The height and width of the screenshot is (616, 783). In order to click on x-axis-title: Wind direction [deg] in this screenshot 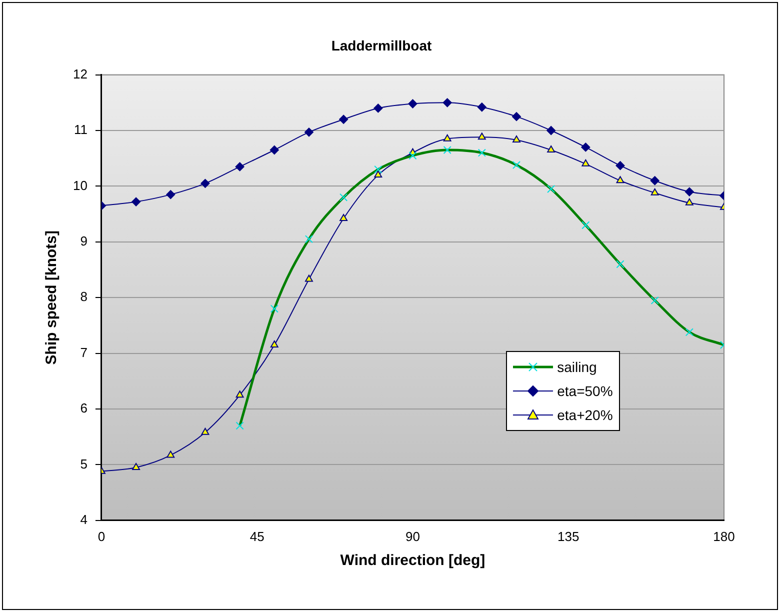, I will do `click(413, 561)`.